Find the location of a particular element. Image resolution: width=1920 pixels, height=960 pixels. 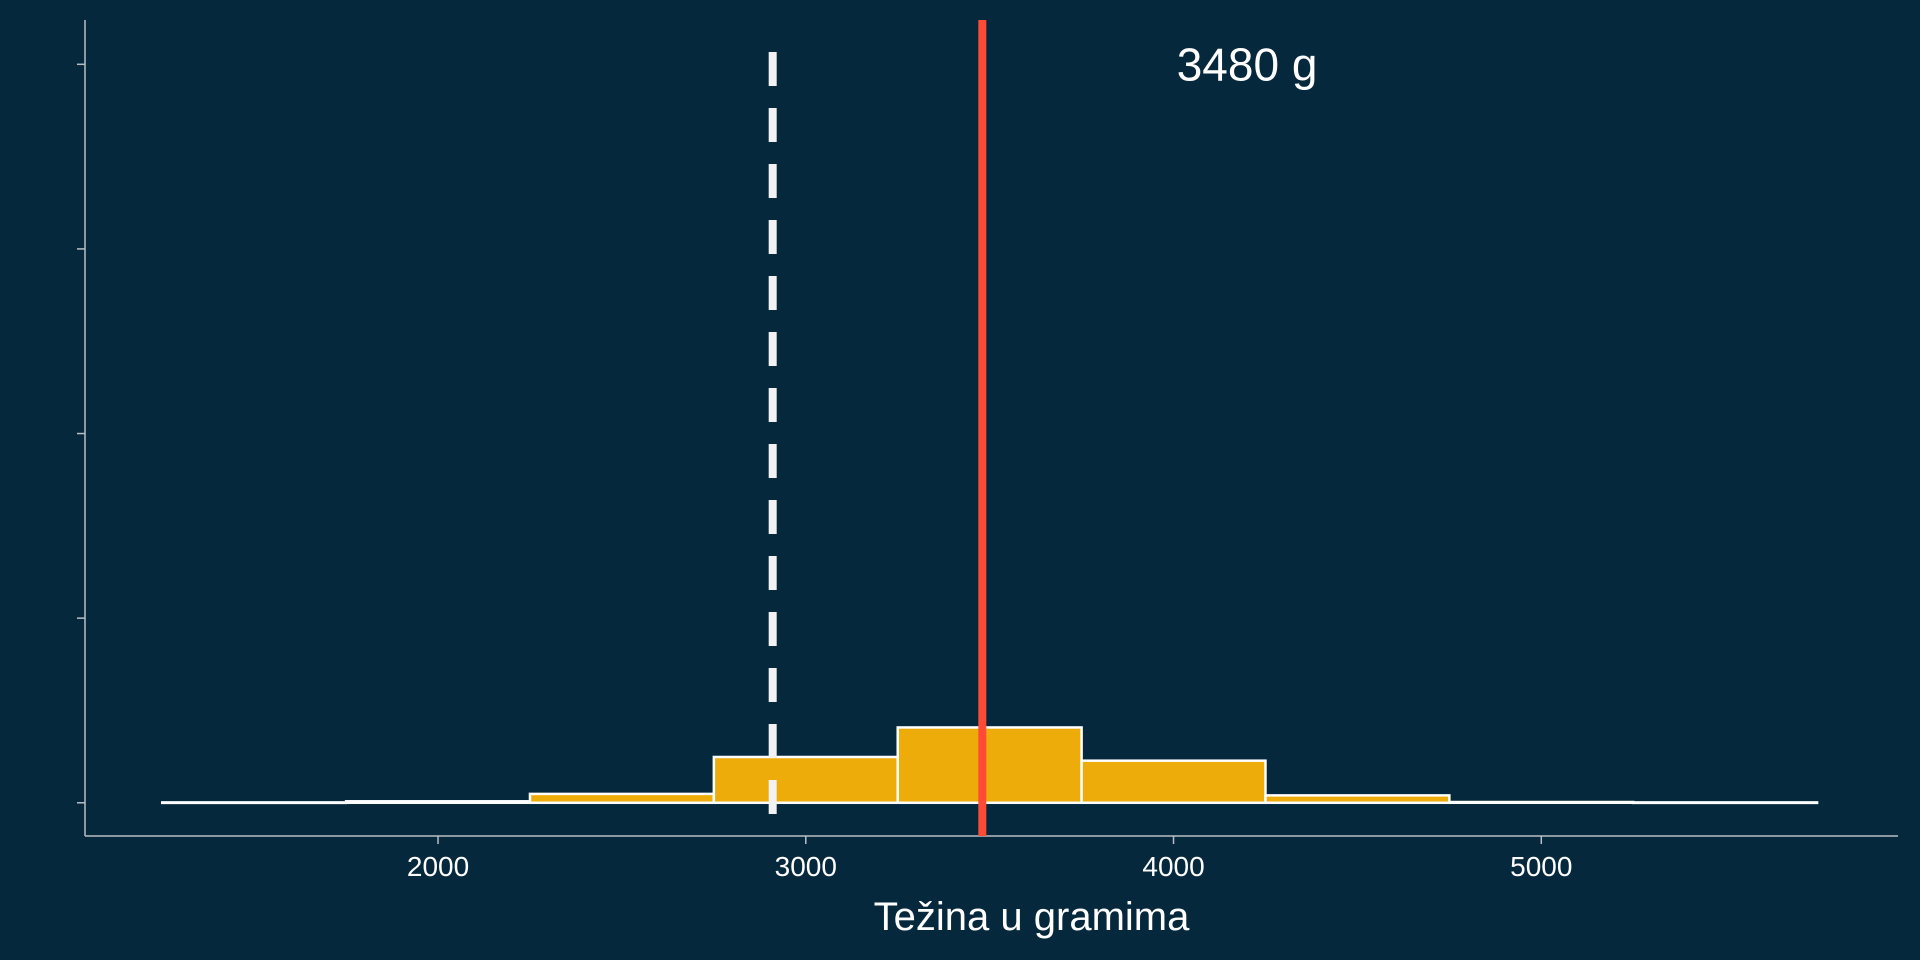

x-tick-label: 2000 is located at coordinates (438, 866).